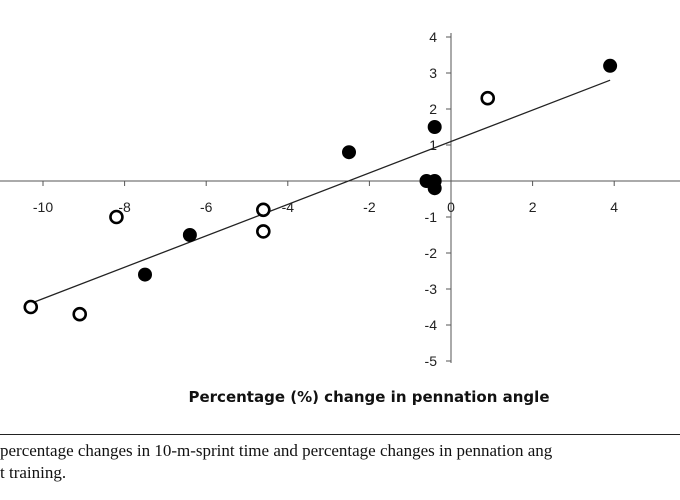  Describe the element at coordinates (431, 289) in the screenshot. I see `y-tick-label: -3` at that location.